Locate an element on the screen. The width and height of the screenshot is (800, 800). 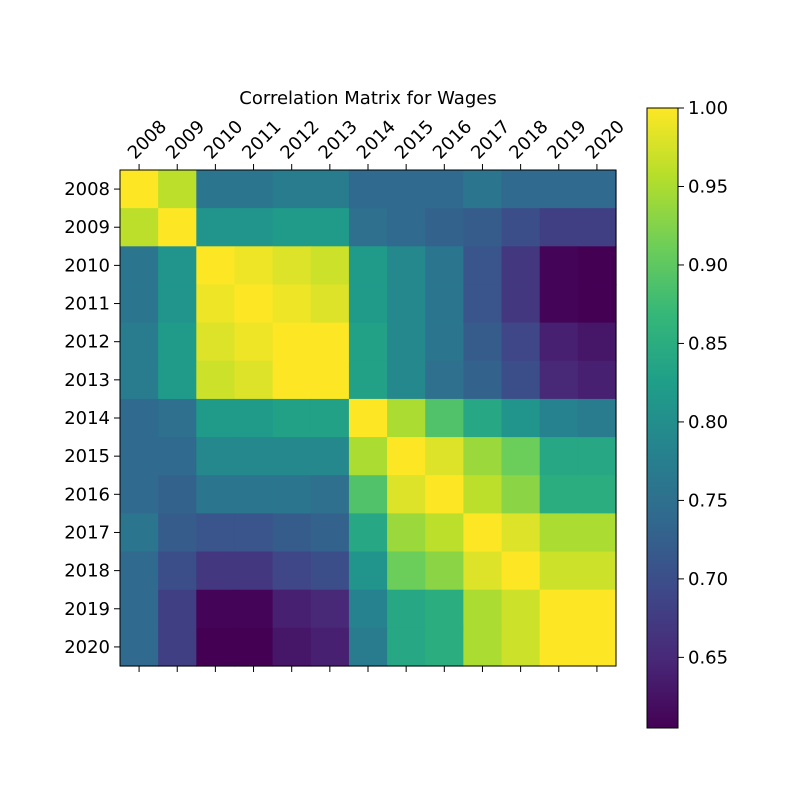
y-tick-label: 2014 is located at coordinates (87, 418).